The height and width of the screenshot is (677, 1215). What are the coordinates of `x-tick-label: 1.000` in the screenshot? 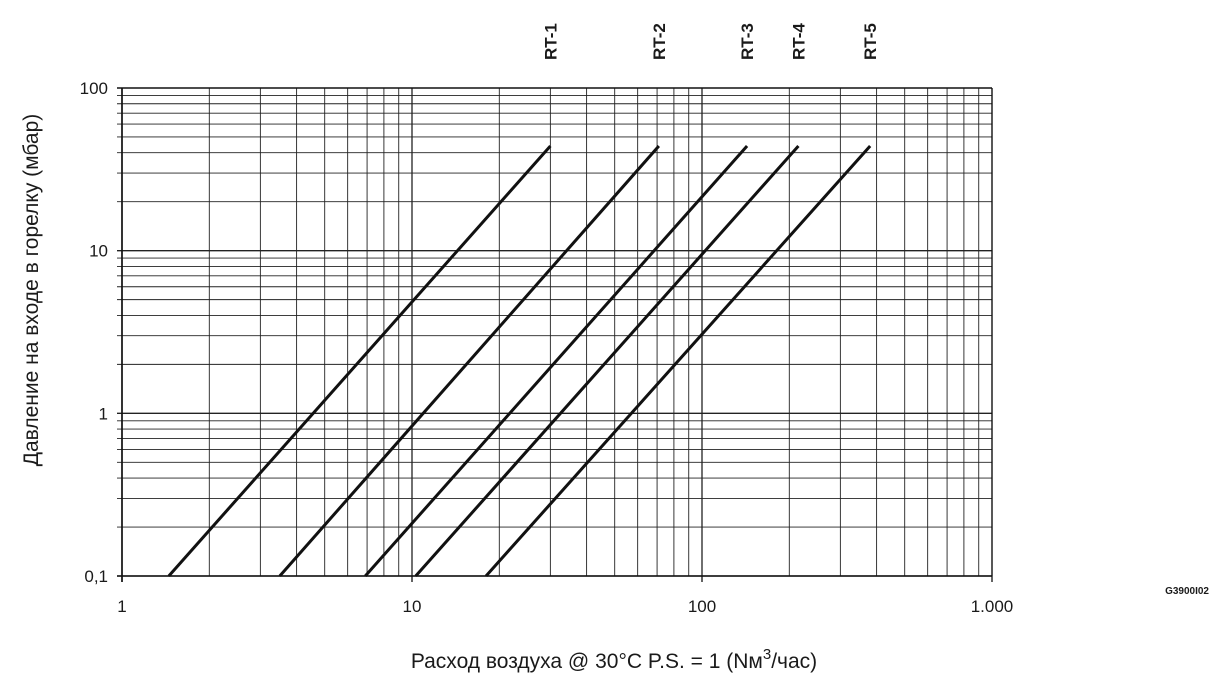 It's located at (992, 606).